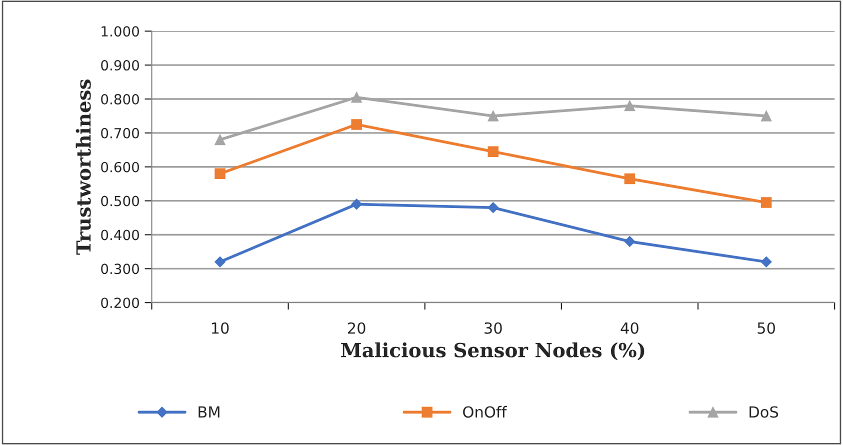  Describe the element at coordinates (485, 412) in the screenshot. I see `legend-label: OnOff` at that location.